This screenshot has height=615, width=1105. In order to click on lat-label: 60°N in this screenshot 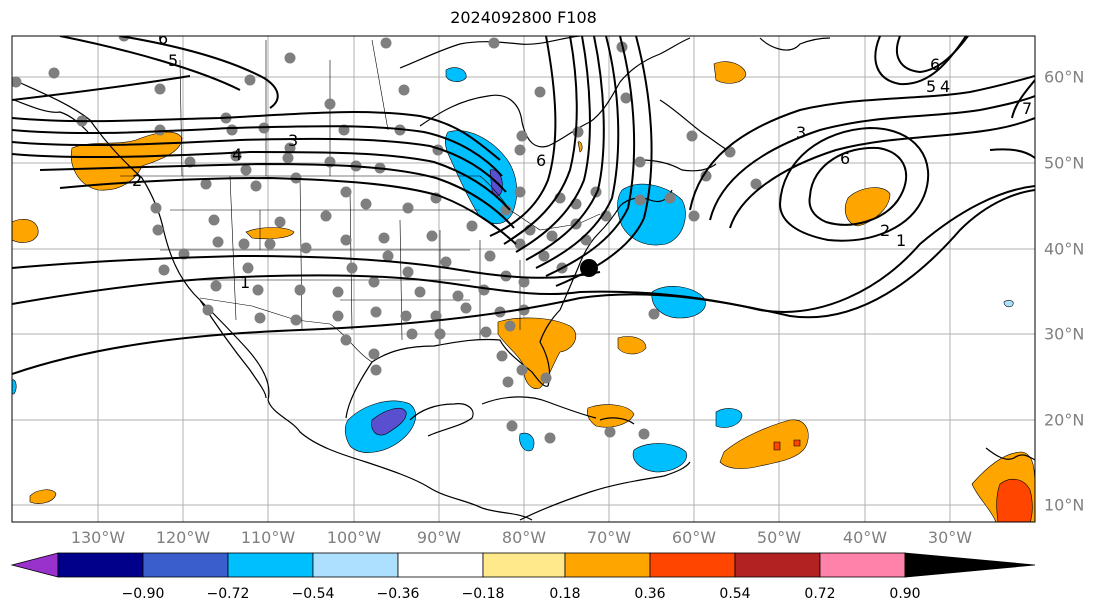, I will do `click(1064, 77)`.